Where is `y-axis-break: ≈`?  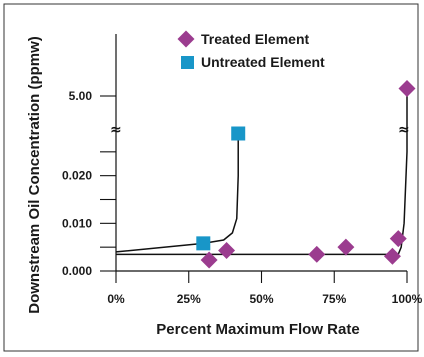 y-axis-break: ≈ is located at coordinates (116, 130).